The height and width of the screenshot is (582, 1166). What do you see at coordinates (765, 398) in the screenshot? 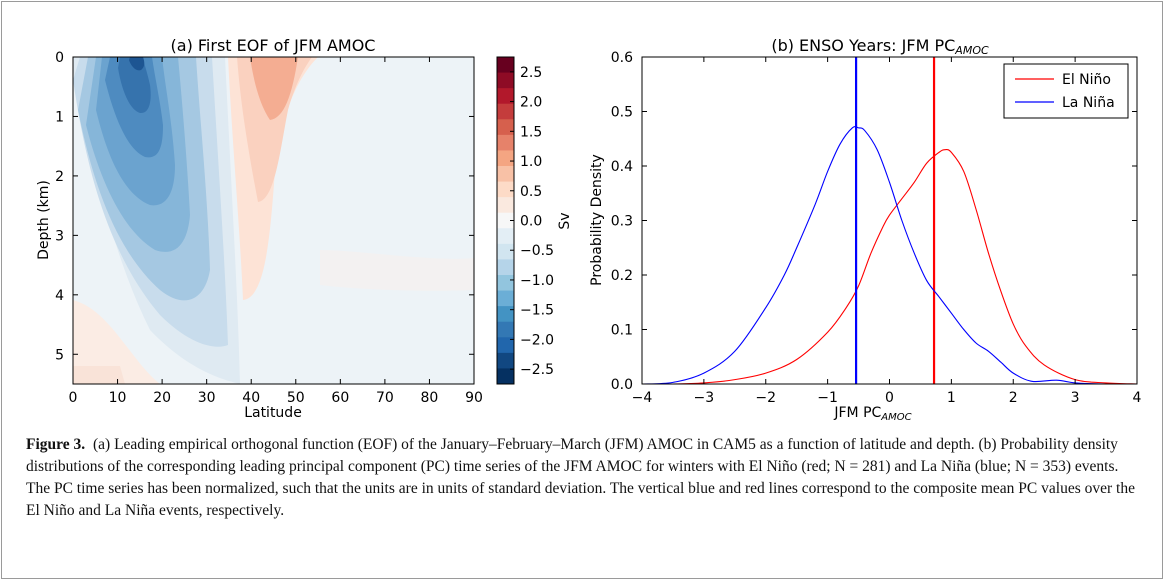
I see `x-tick-label: −2` at bounding box center [765, 398].